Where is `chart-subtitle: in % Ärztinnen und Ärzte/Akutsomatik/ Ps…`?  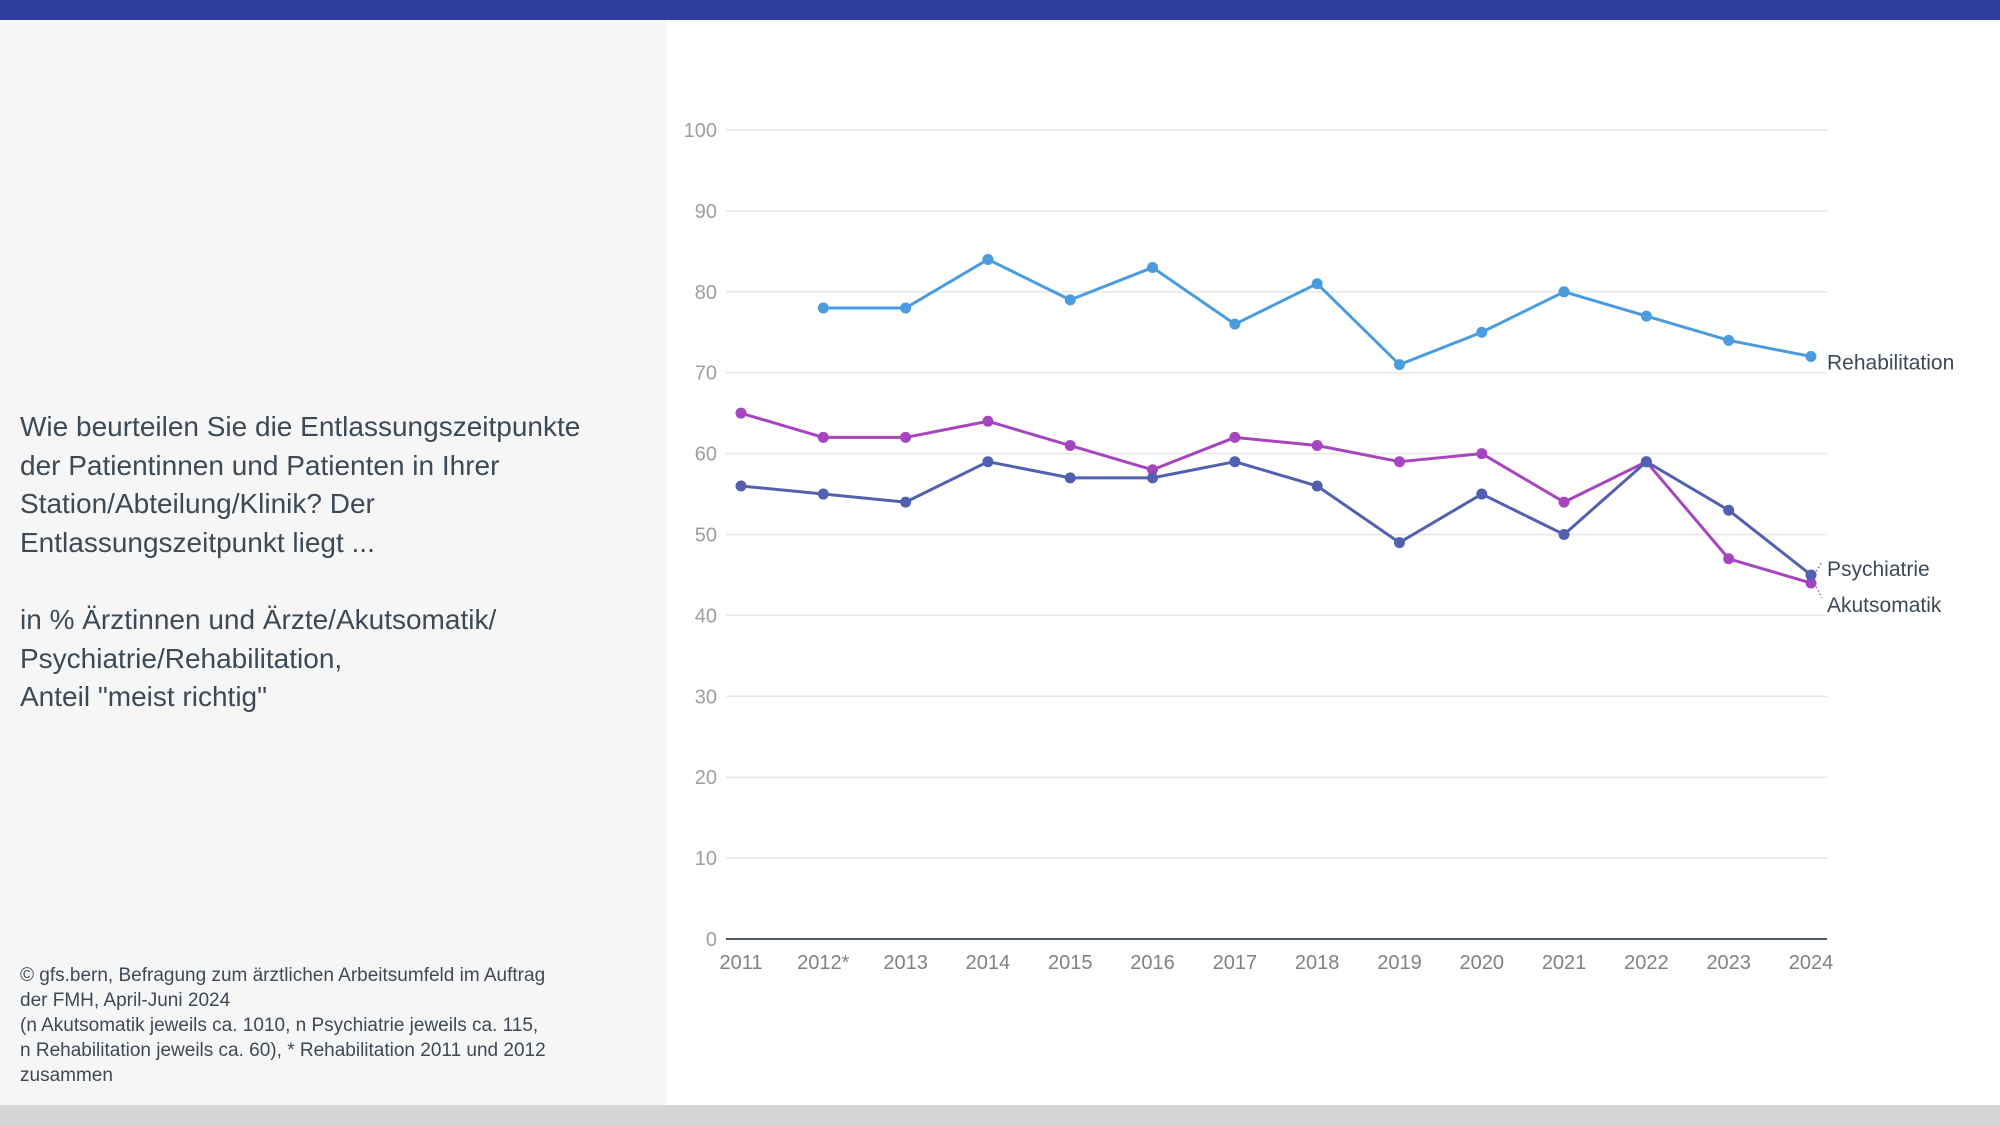 chart-subtitle: in % Ärztinnen und Ärzte/Akutsomatik/ Ps… is located at coordinates (258, 658).